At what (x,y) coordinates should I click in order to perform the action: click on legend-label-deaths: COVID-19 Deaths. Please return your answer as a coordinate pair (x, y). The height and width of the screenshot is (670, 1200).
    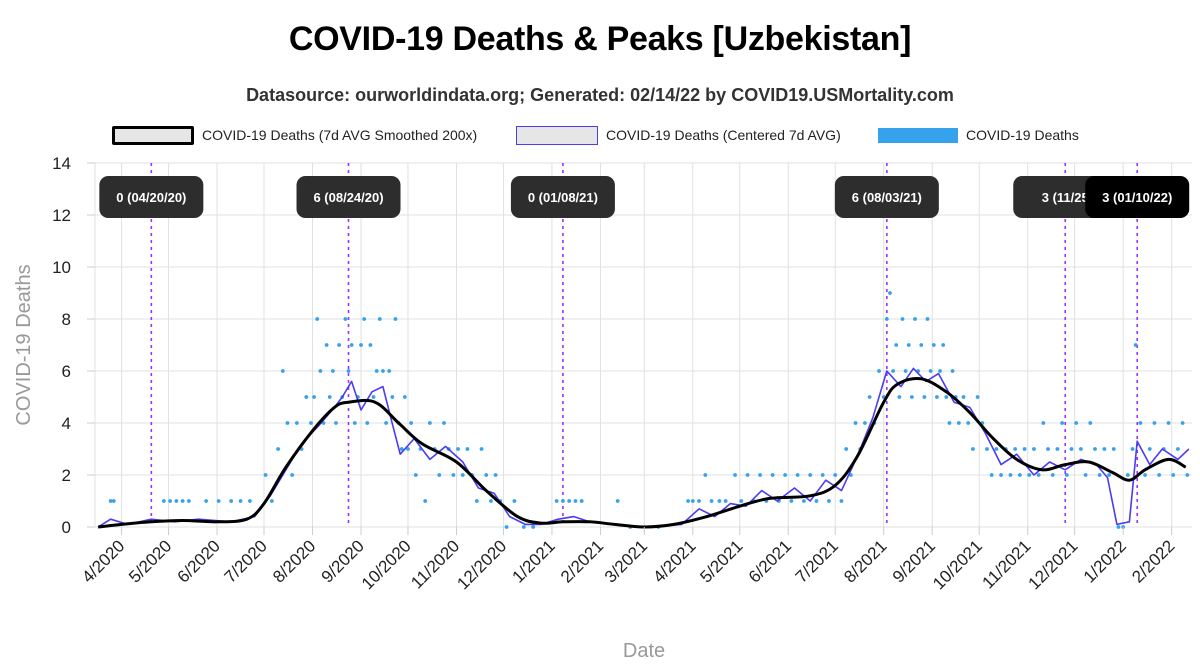
    Looking at the image, I should click on (1022, 135).